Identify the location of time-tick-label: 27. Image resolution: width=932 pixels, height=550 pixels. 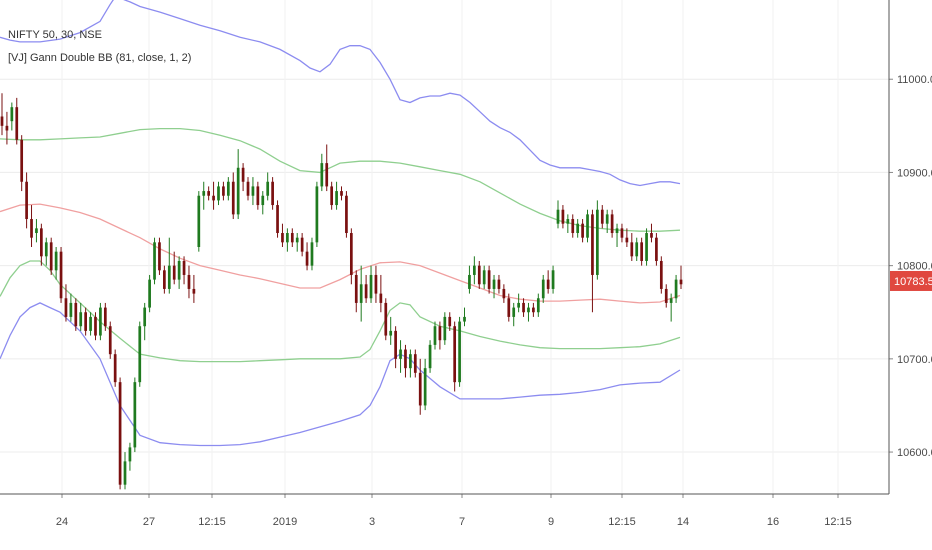
(149, 522).